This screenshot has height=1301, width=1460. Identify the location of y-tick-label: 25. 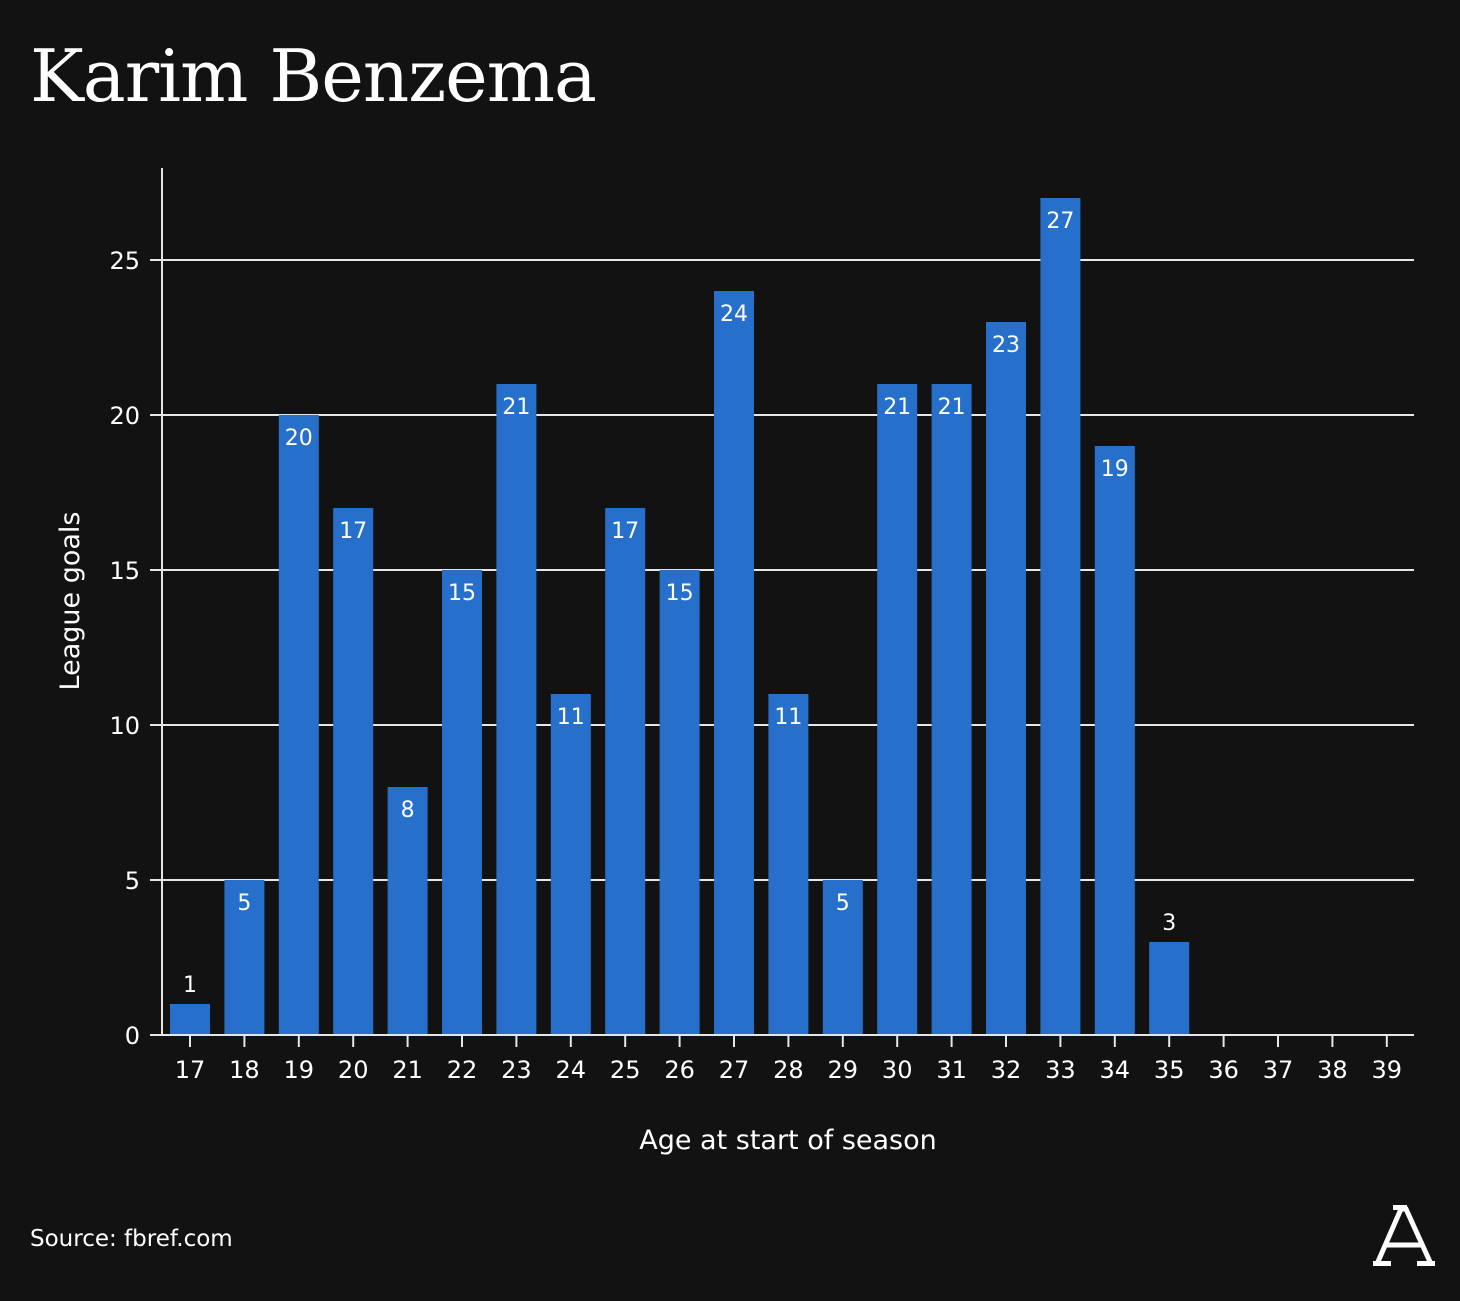
(124, 261).